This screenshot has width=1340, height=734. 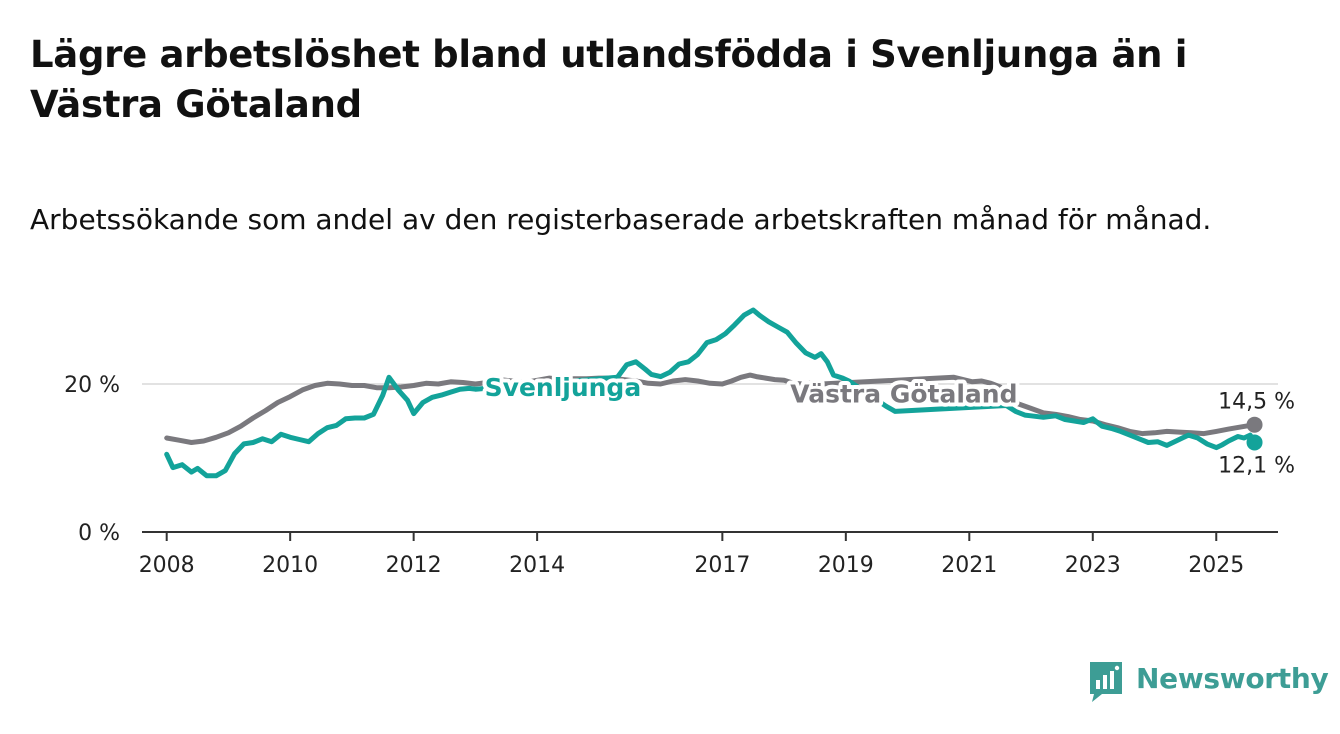 I want to click on end-markers: 14,5 % 12,1 %, so click(x=1256, y=434).